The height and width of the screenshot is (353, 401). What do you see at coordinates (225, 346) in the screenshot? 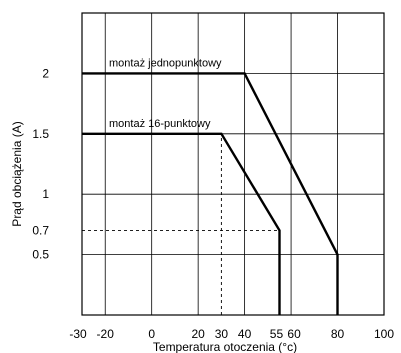
I see `x-axis-label: Temperatura otoczenia (°c)` at bounding box center [225, 346].